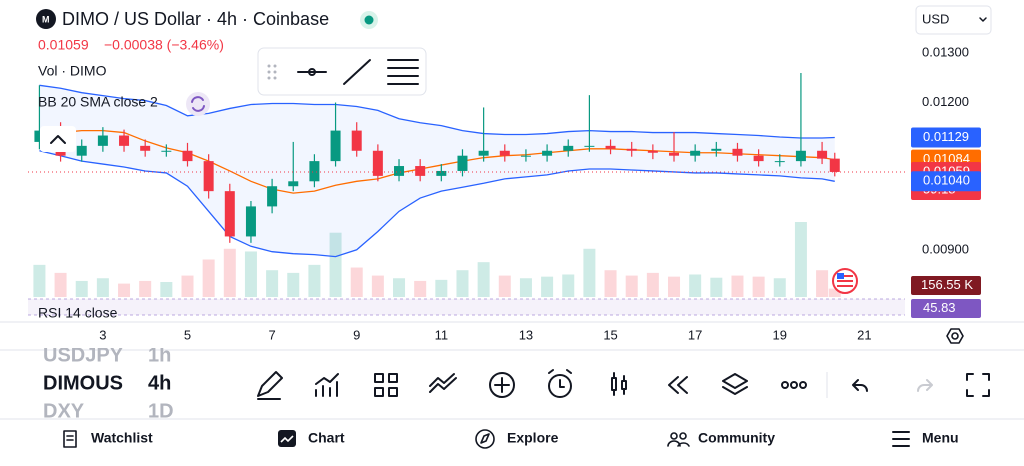 The width and height of the screenshot is (1024, 466). I want to click on horizontal-line-tool, so click(312, 72).